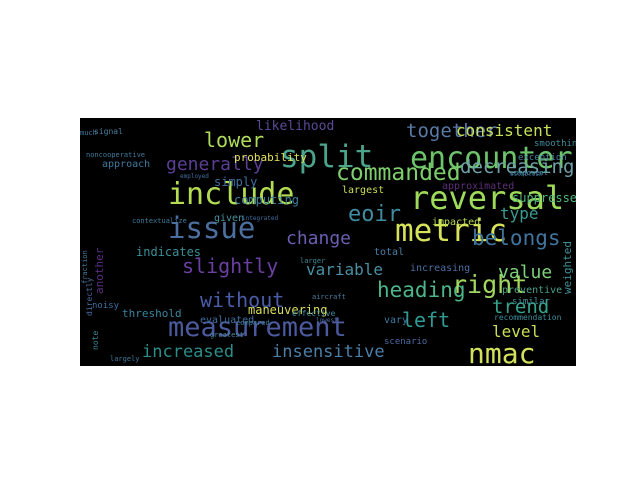  I want to click on cloud-word-establish: establish, so click(526, 174).